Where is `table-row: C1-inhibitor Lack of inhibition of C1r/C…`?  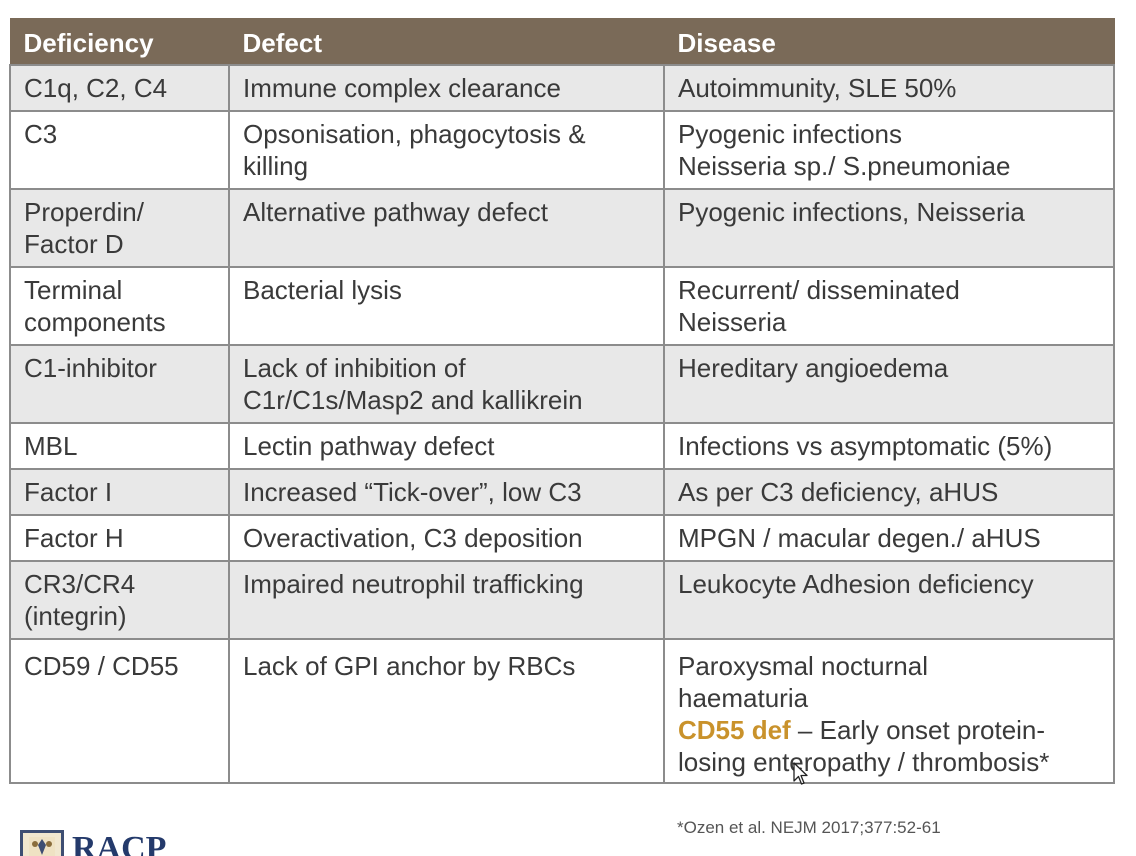
table-row: C1-inhibitor Lack of inhibition of C1r/C… is located at coordinates (562, 384).